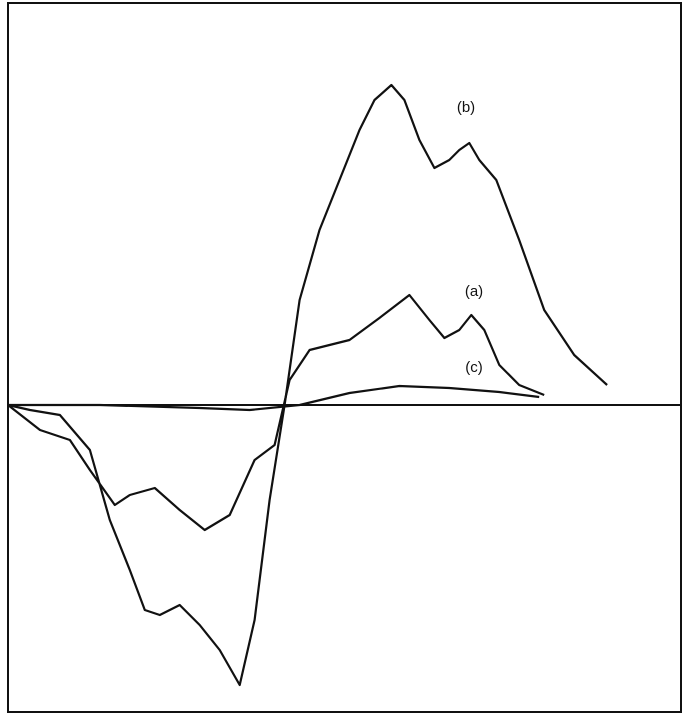 Image resolution: width=682 pixels, height=716 pixels. What do you see at coordinates (474, 291) in the screenshot?
I see `series-label: (a)` at bounding box center [474, 291].